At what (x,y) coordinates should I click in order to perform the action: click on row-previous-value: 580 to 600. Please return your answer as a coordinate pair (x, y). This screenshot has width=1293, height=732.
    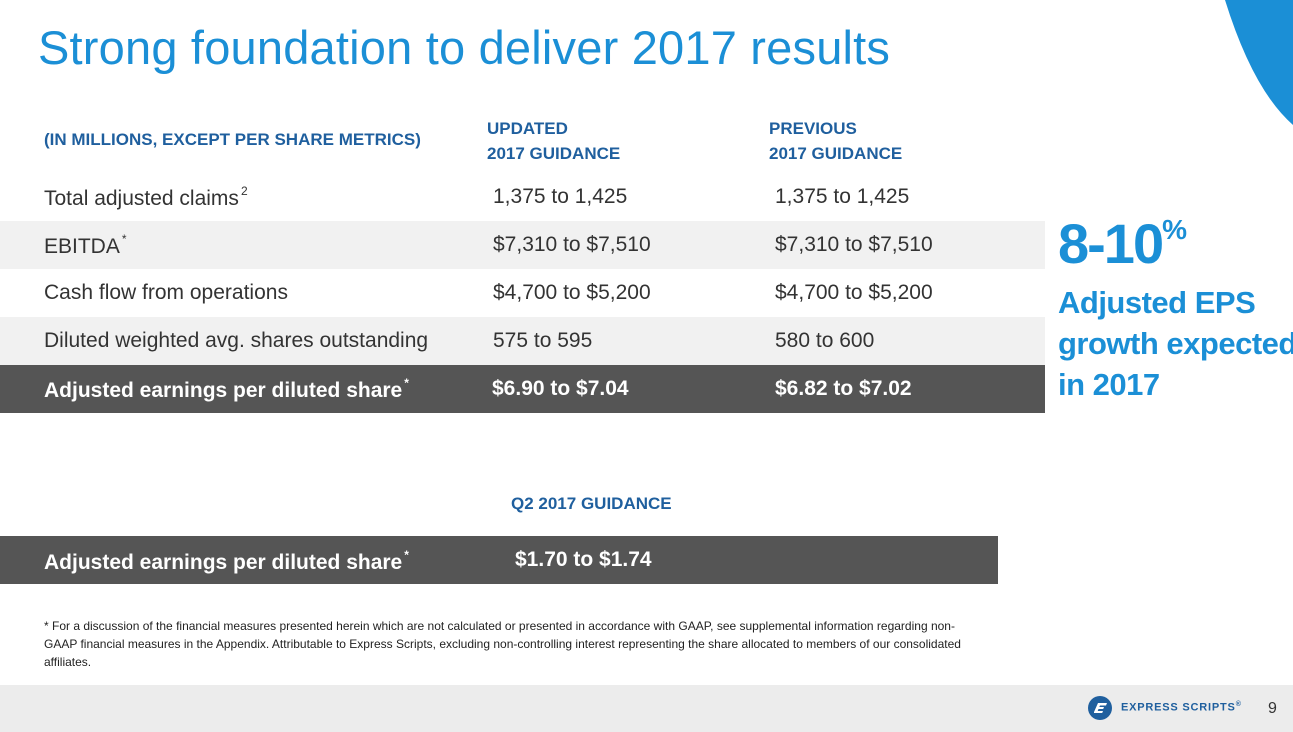
    Looking at the image, I should click on (825, 340).